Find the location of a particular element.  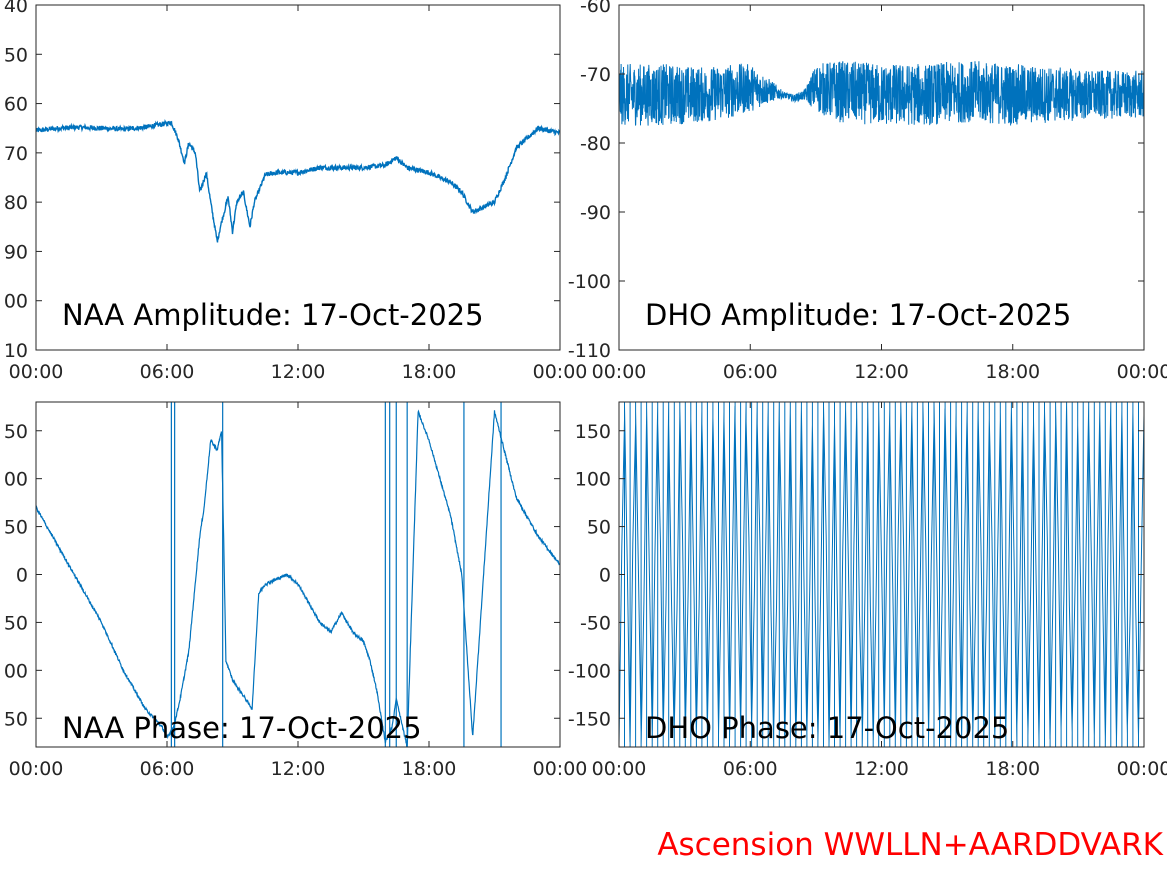

y-tick-label: 60 is located at coordinates (16, 105).